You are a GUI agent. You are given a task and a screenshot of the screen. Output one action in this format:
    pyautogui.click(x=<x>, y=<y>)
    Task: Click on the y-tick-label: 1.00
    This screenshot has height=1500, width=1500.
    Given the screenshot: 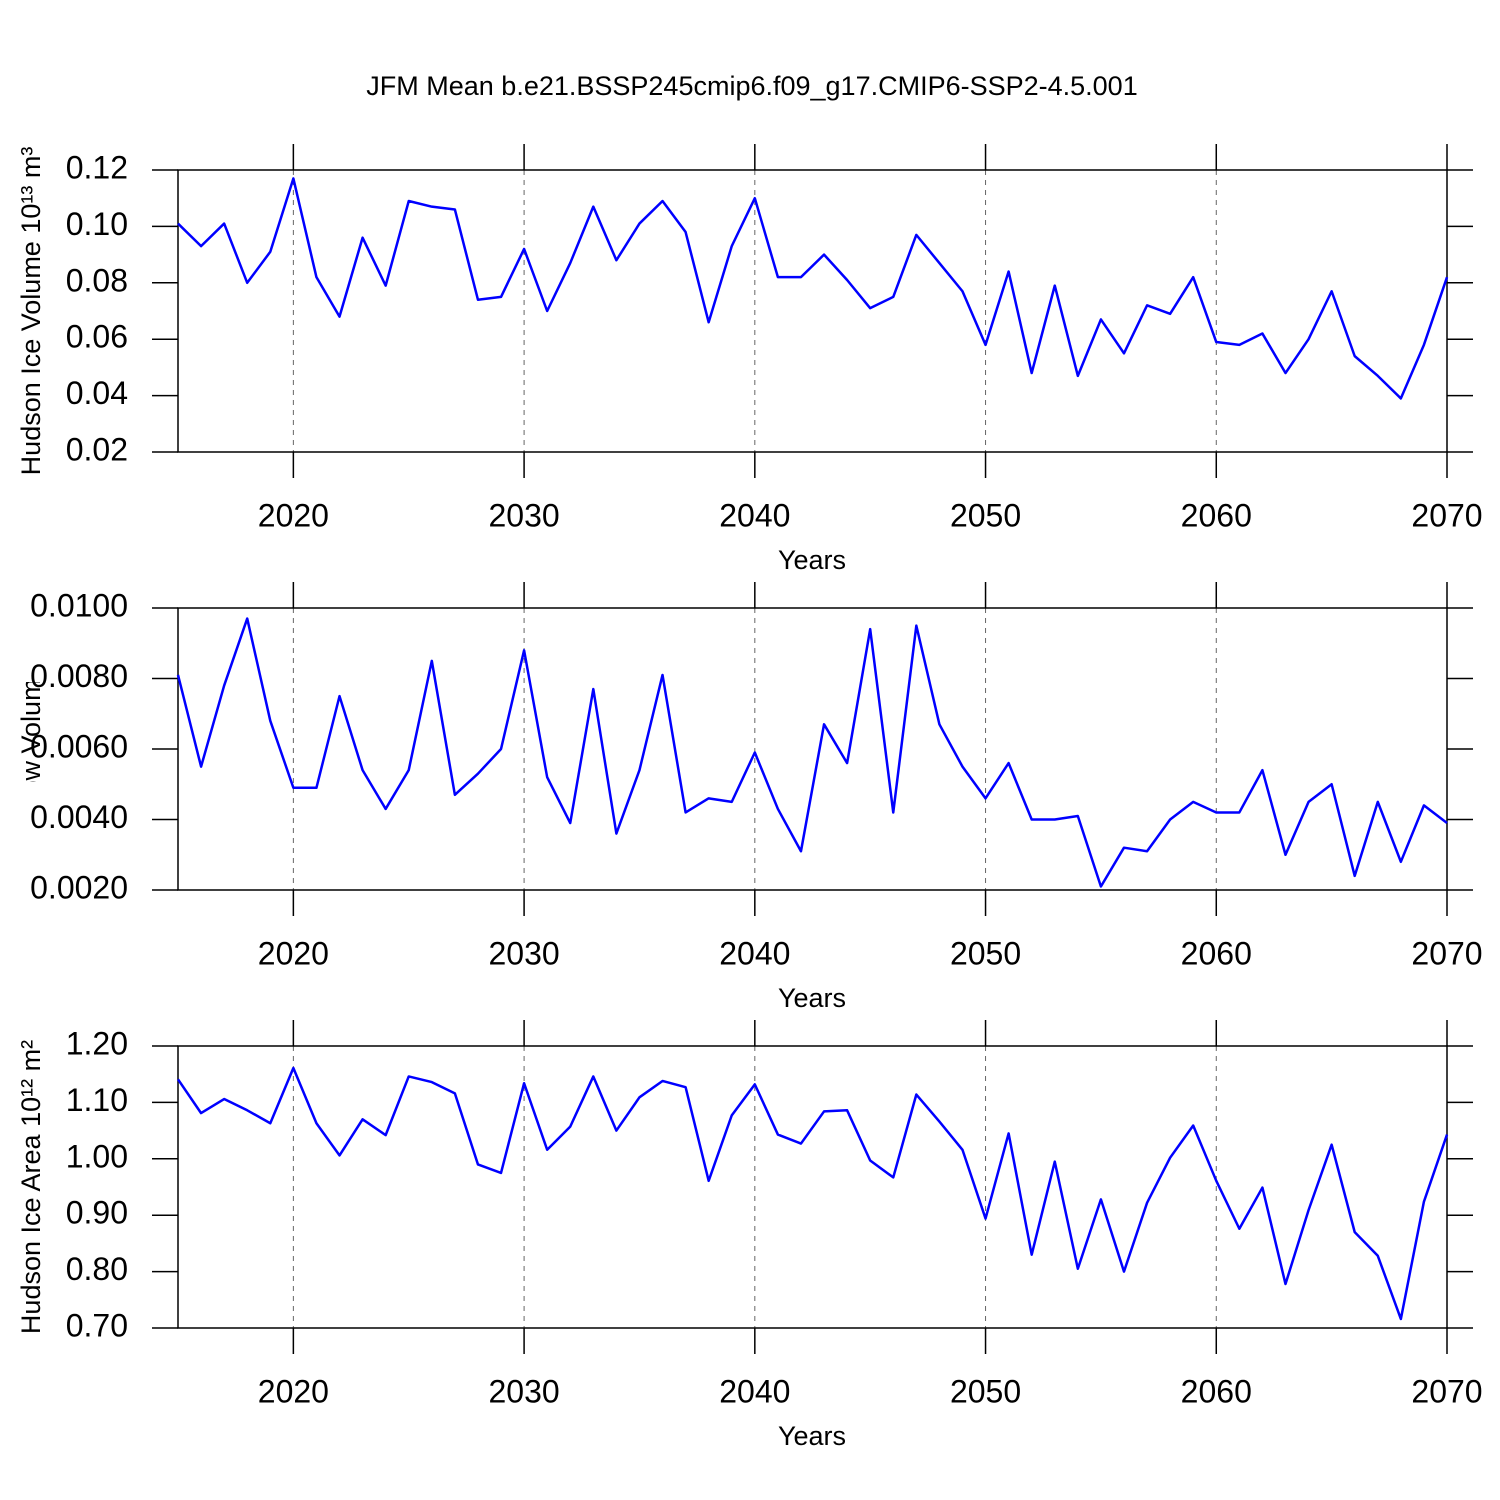 What is the action you would take?
    pyautogui.click(x=97, y=1156)
    